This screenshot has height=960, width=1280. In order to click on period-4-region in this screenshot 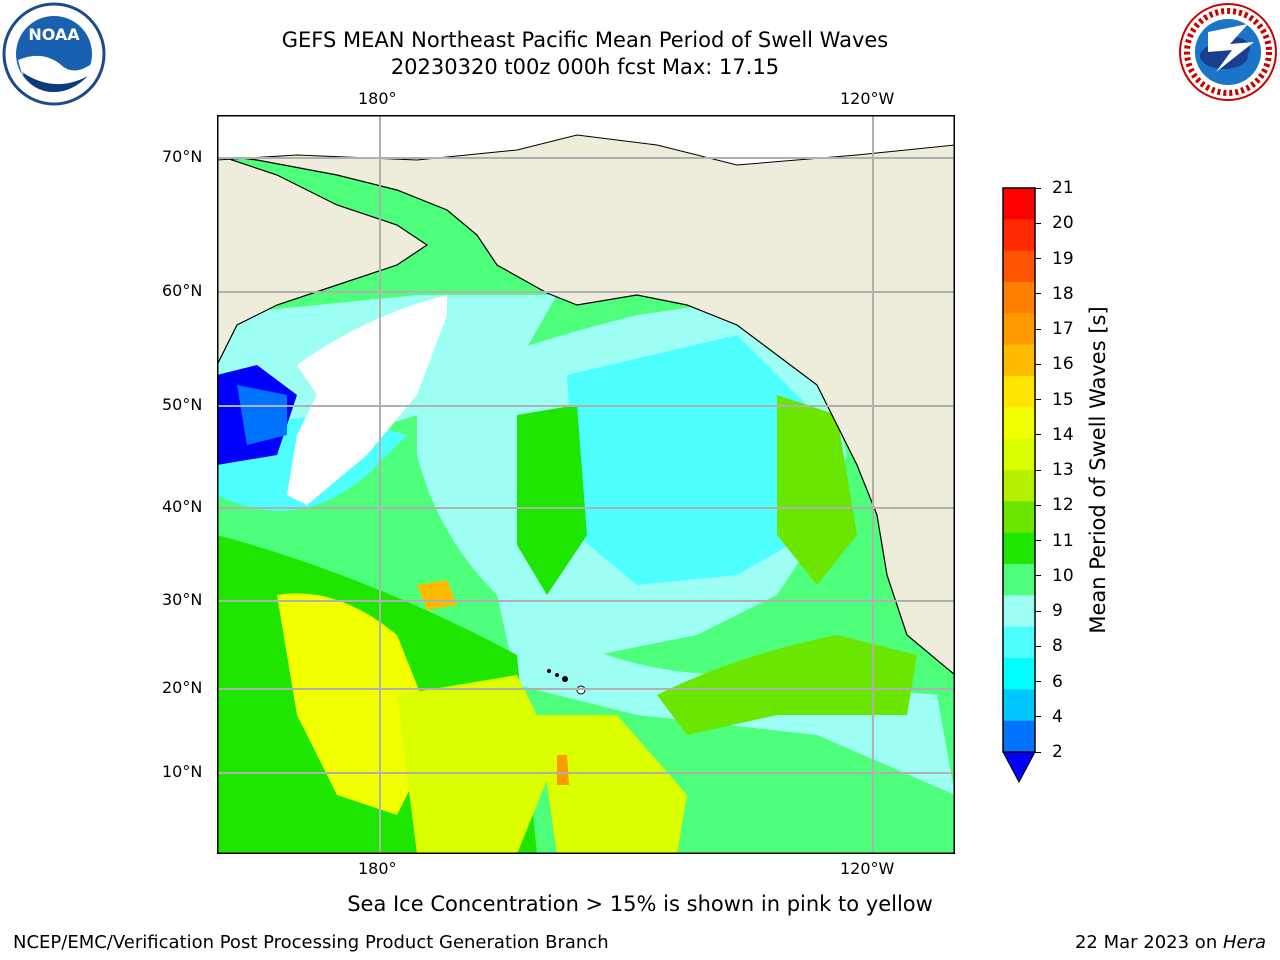, I will do `click(262, 415)`.